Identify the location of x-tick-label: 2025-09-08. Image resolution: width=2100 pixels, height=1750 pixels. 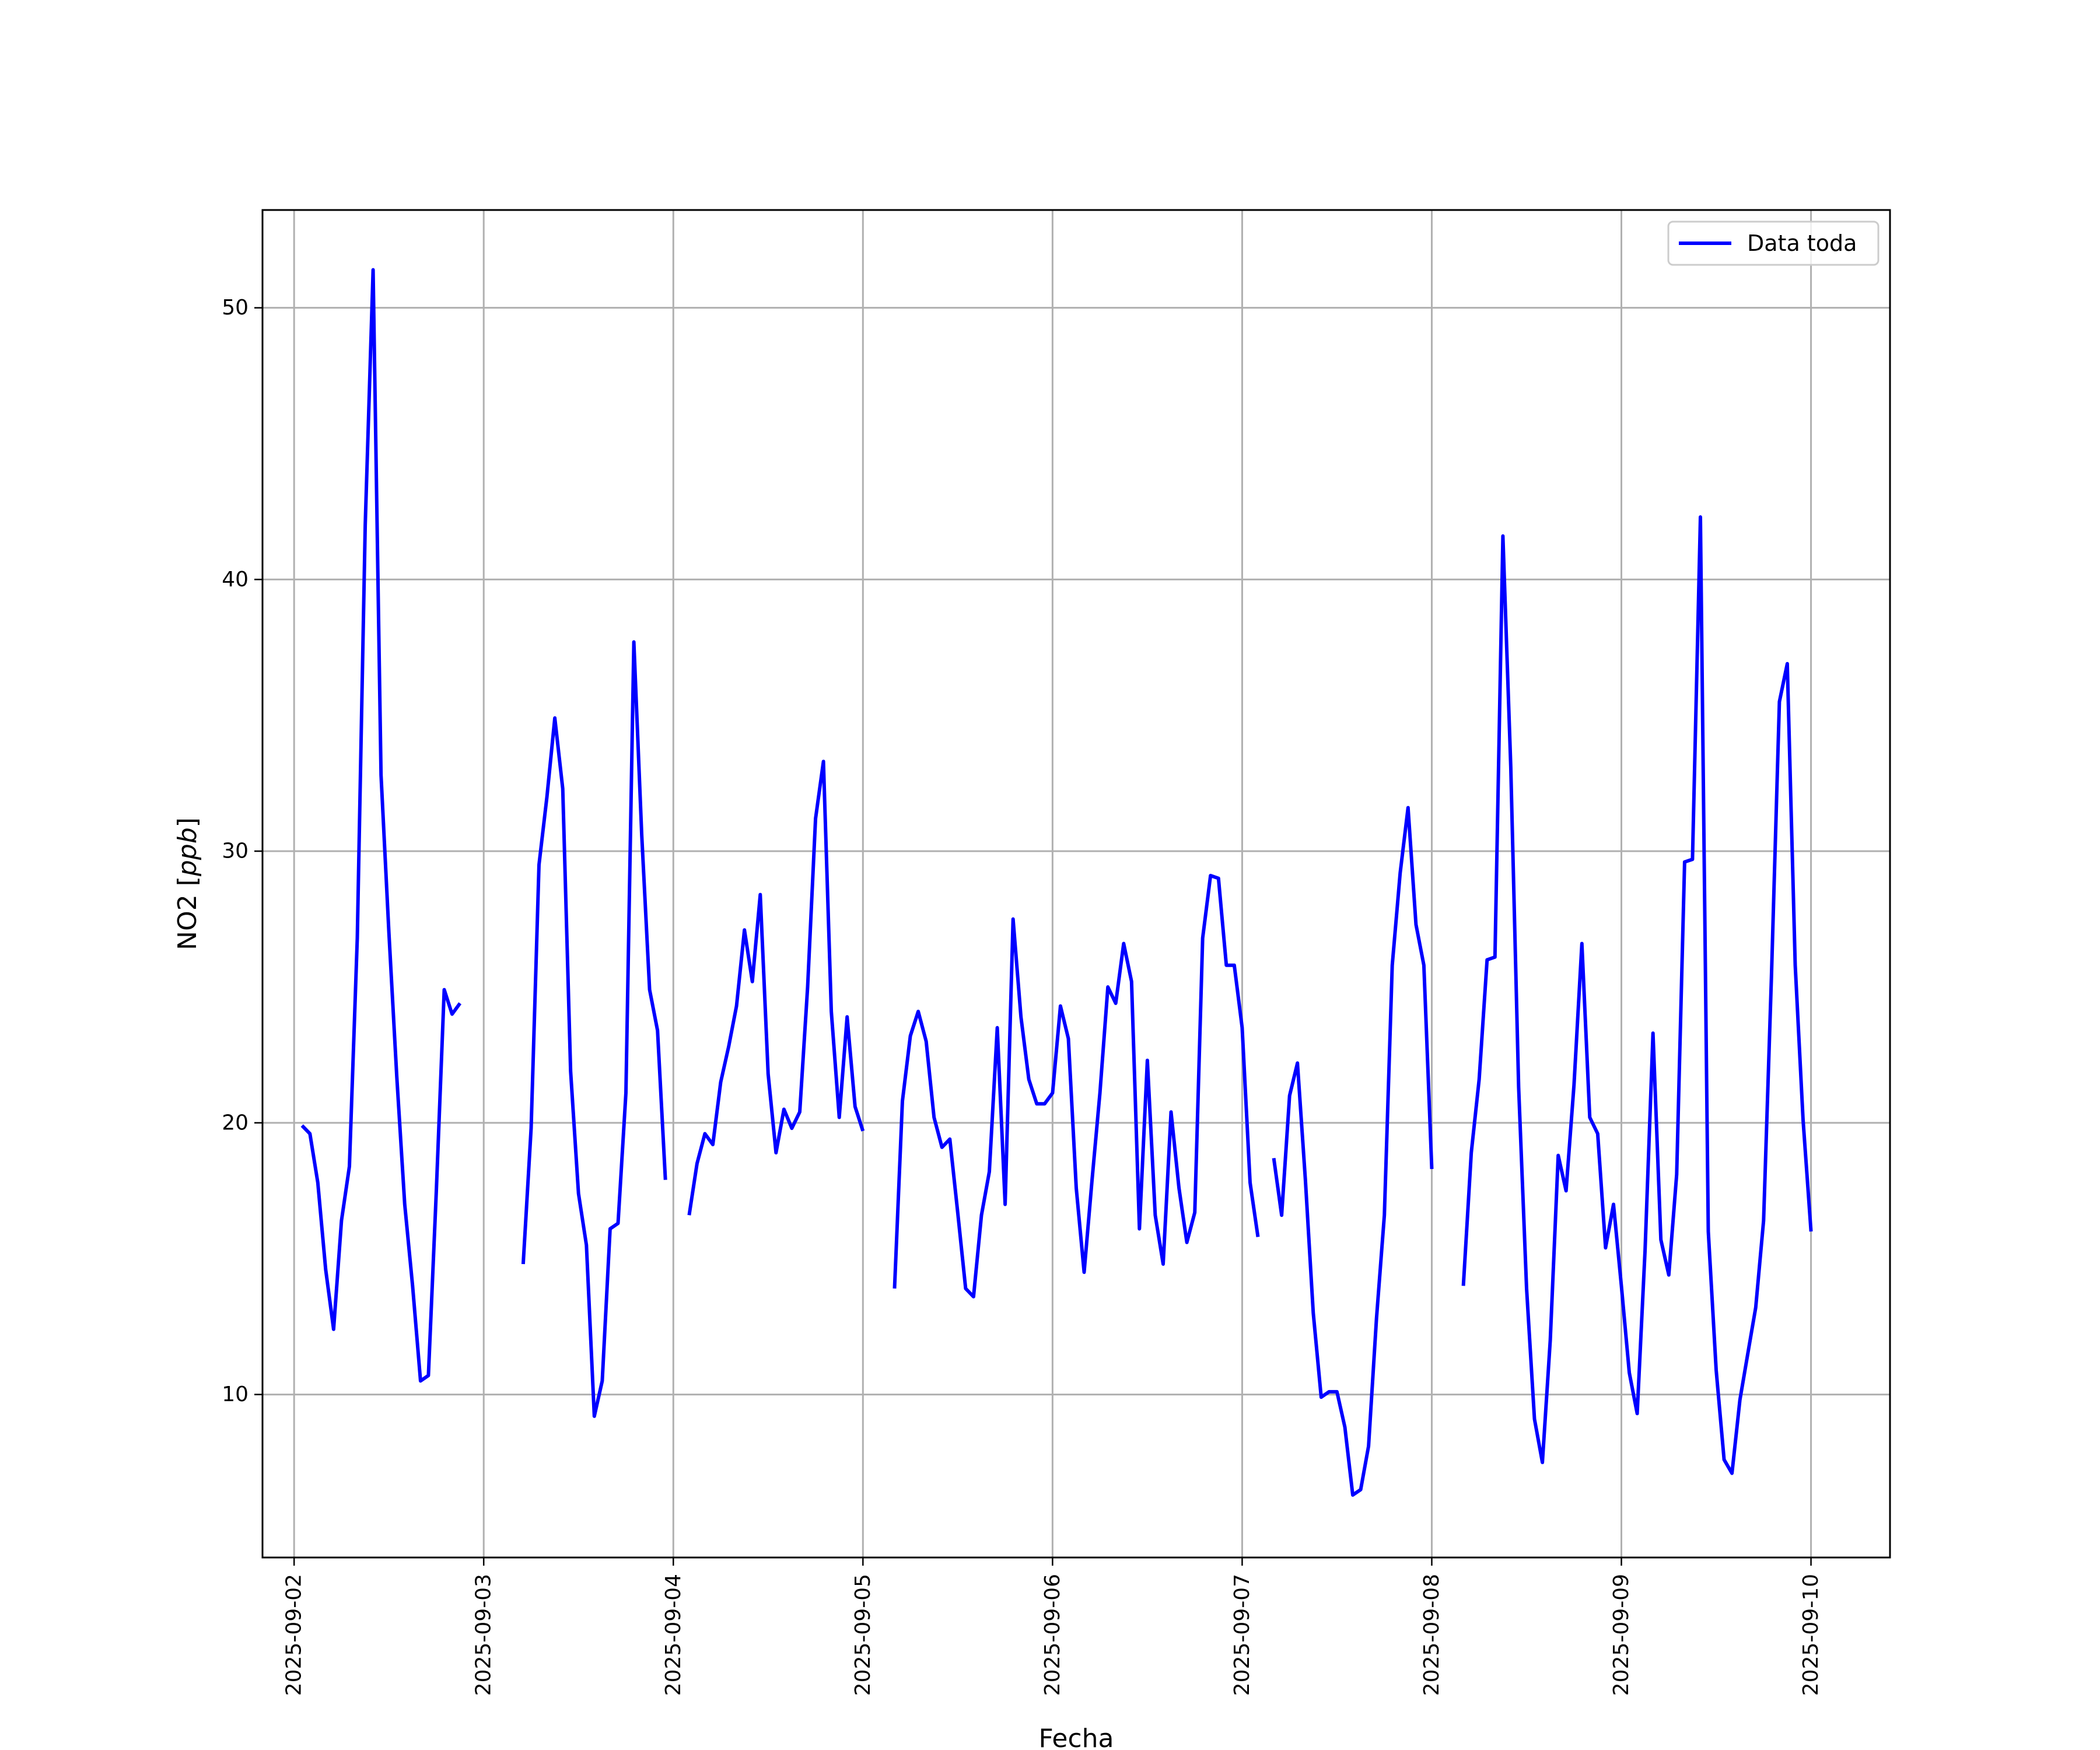
(1432, 1635).